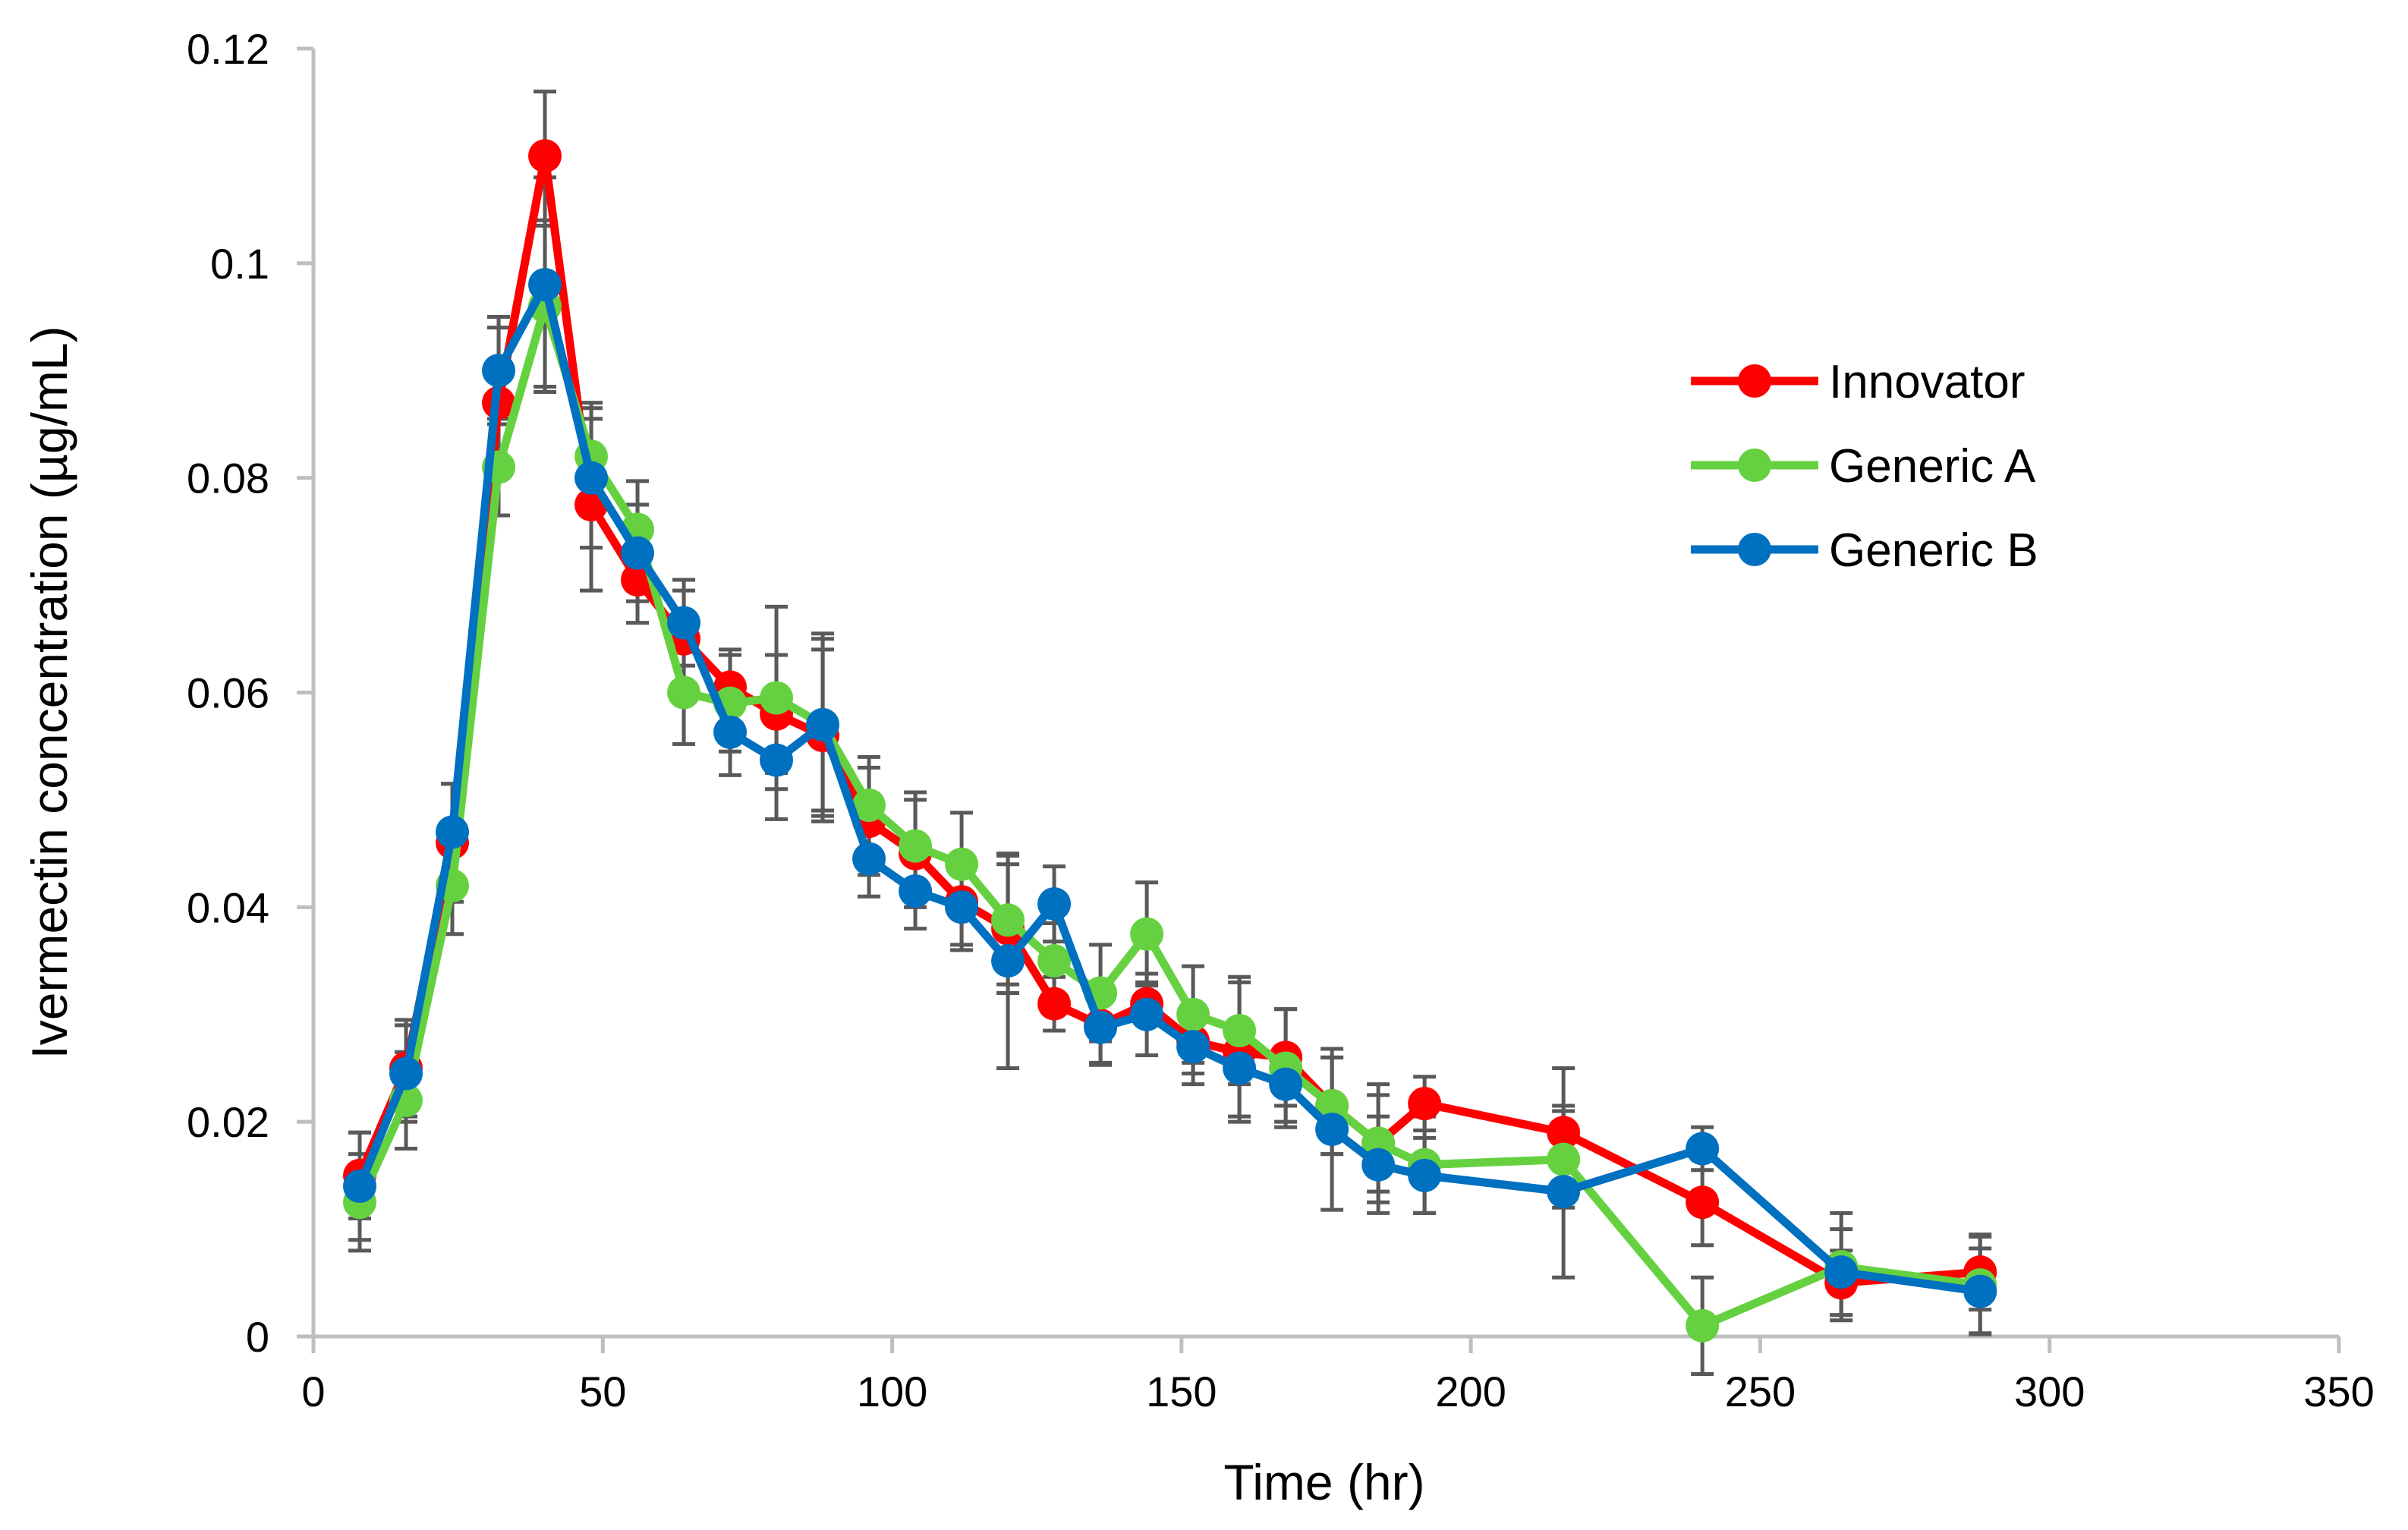 This screenshot has width=2408, height=1530. What do you see at coordinates (257, 1337) in the screenshot?
I see `y-tick-label: 0` at bounding box center [257, 1337].